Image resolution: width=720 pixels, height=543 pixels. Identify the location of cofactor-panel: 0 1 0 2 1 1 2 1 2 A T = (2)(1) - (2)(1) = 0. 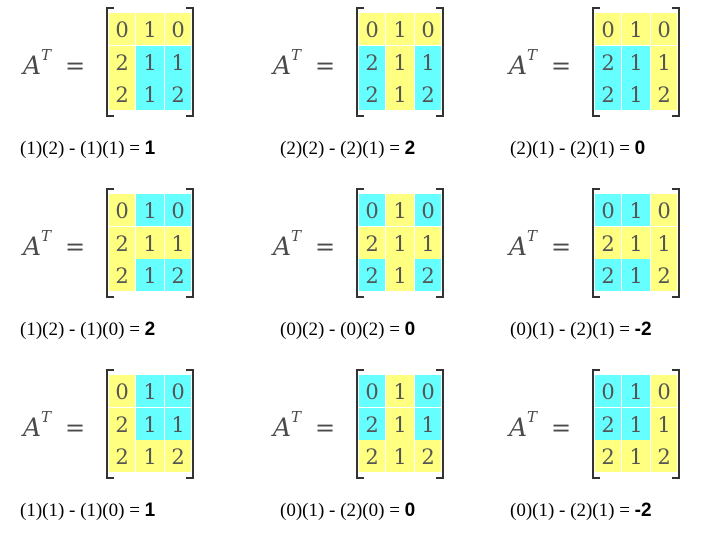
(604, 90).